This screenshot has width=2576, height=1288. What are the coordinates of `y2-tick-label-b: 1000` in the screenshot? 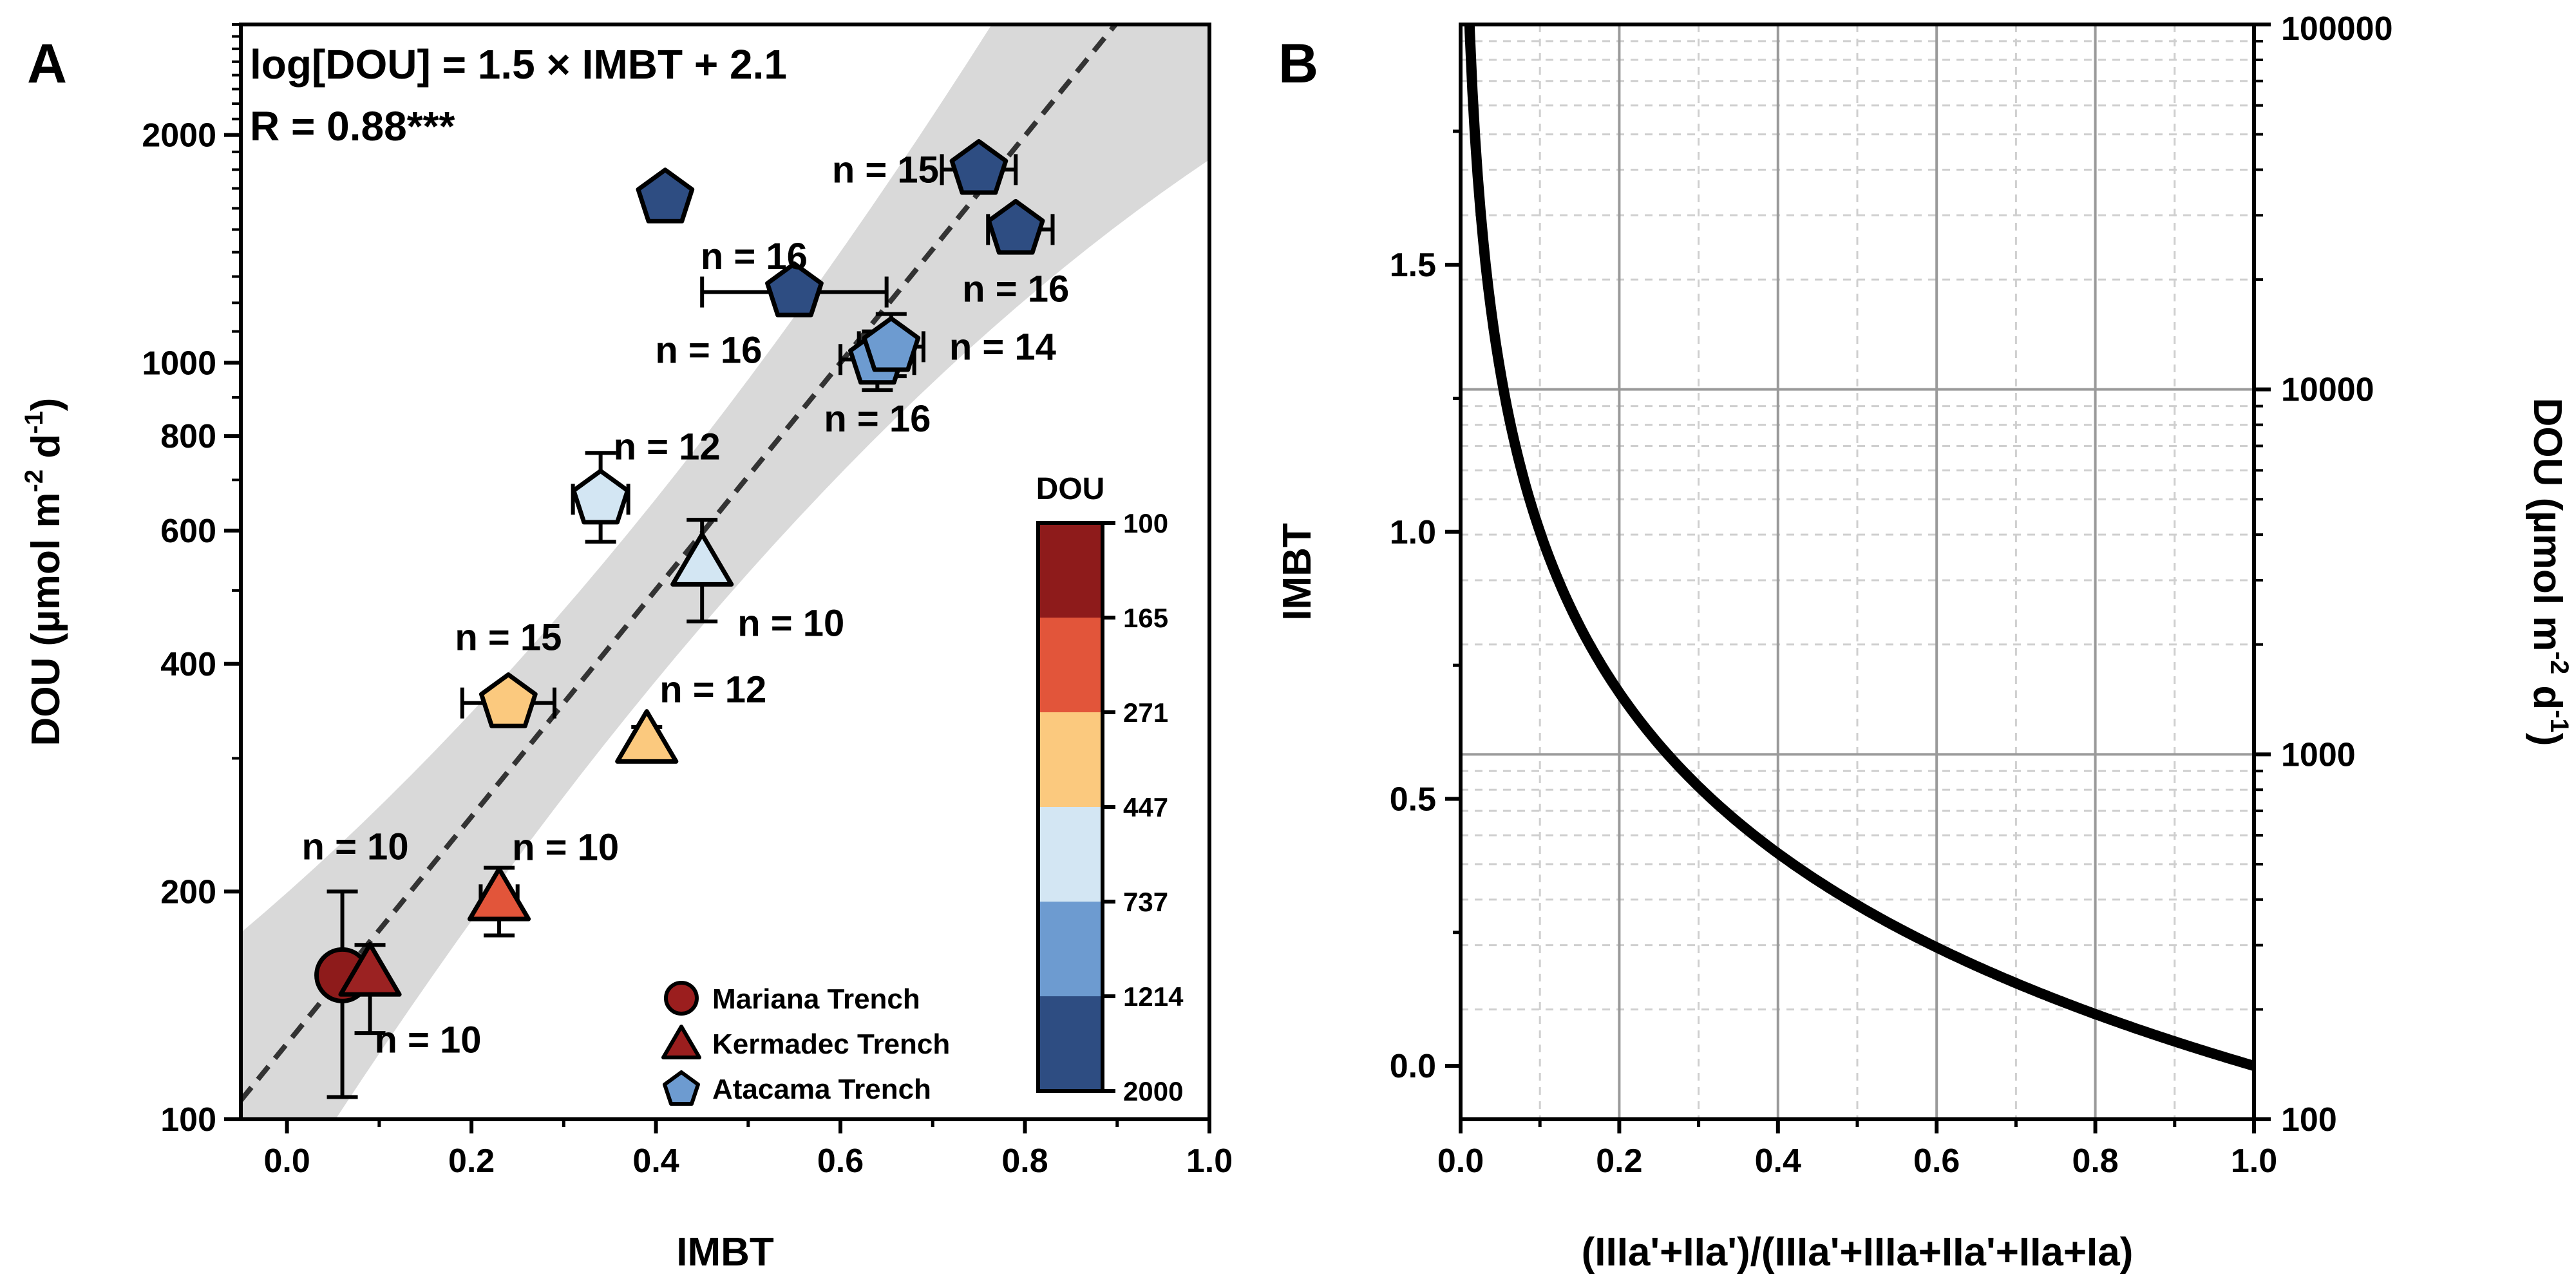 It's located at (2318, 754).